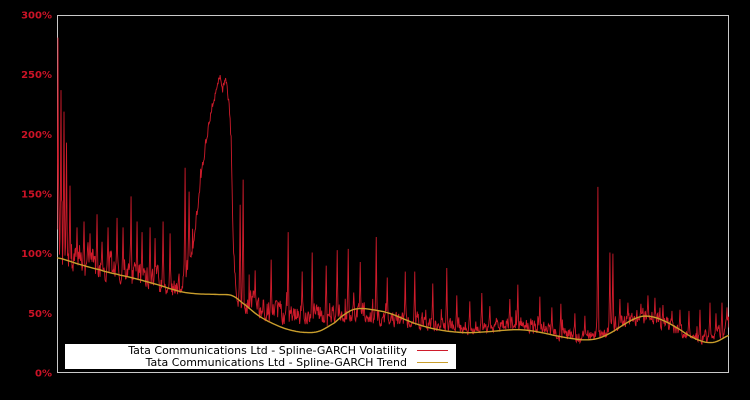 Image resolution: width=750 pixels, height=400 pixels. I want to click on y-tick-label: 250%, so click(36, 75).